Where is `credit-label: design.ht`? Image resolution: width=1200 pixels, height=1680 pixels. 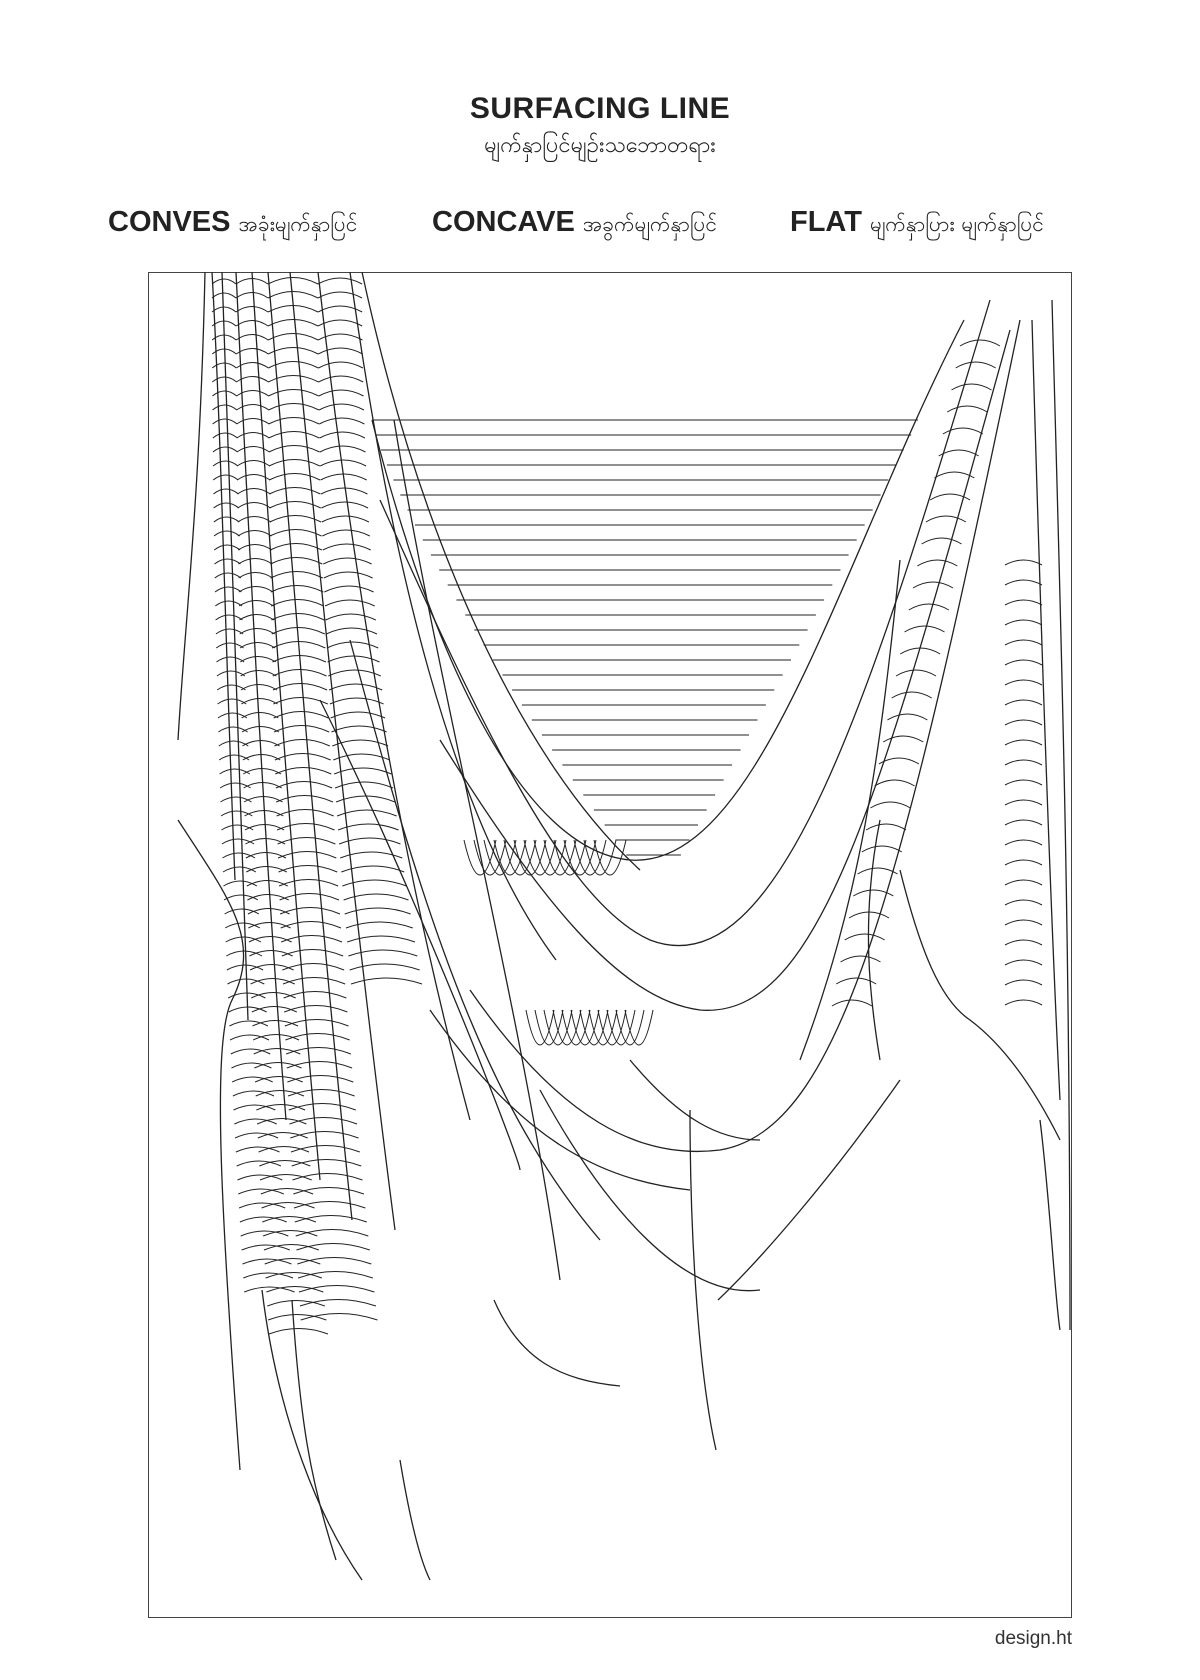 credit-label: design.ht is located at coordinates (1033, 1638).